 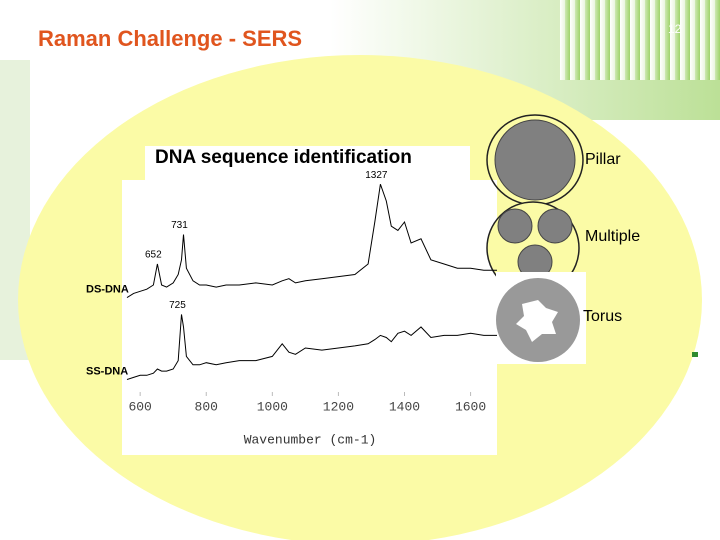 What do you see at coordinates (470, 406) in the screenshot?
I see `x-tick-label: 1600` at bounding box center [470, 406].